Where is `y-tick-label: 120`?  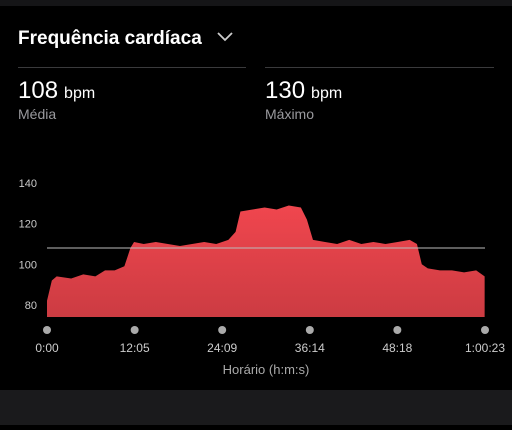 y-tick-label: 120 is located at coordinates (28, 225).